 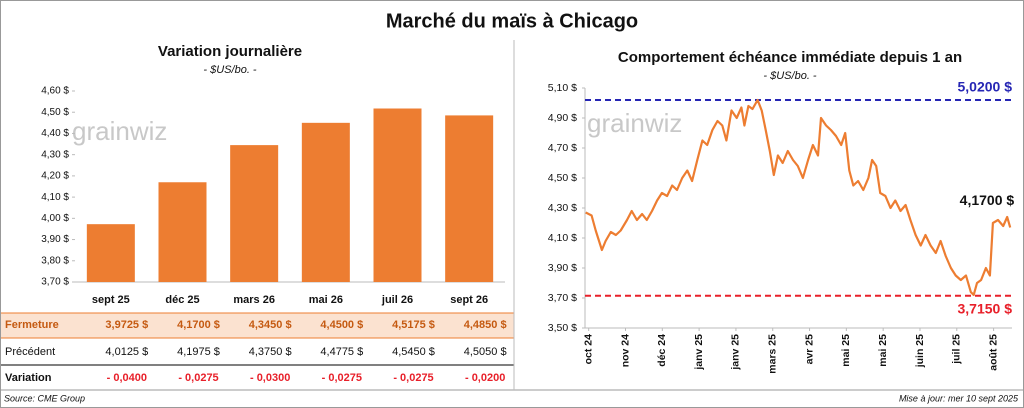 What do you see at coordinates (270, 378) in the screenshot?
I see `cell: - 0,0300` at bounding box center [270, 378].